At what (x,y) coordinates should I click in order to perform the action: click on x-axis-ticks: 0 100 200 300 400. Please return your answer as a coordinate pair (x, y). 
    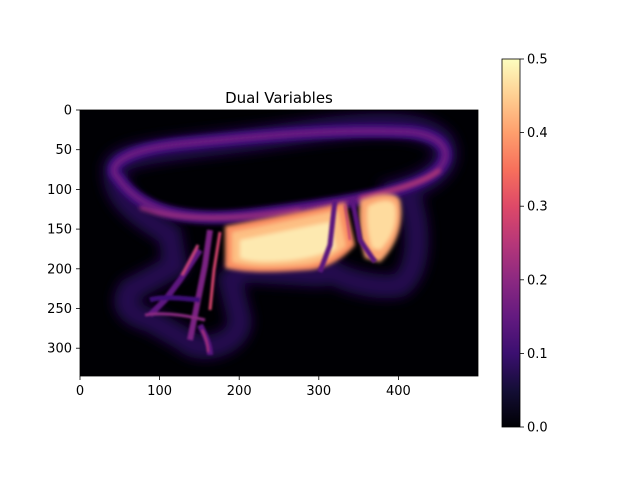
    Looking at the image, I should click on (243, 387).